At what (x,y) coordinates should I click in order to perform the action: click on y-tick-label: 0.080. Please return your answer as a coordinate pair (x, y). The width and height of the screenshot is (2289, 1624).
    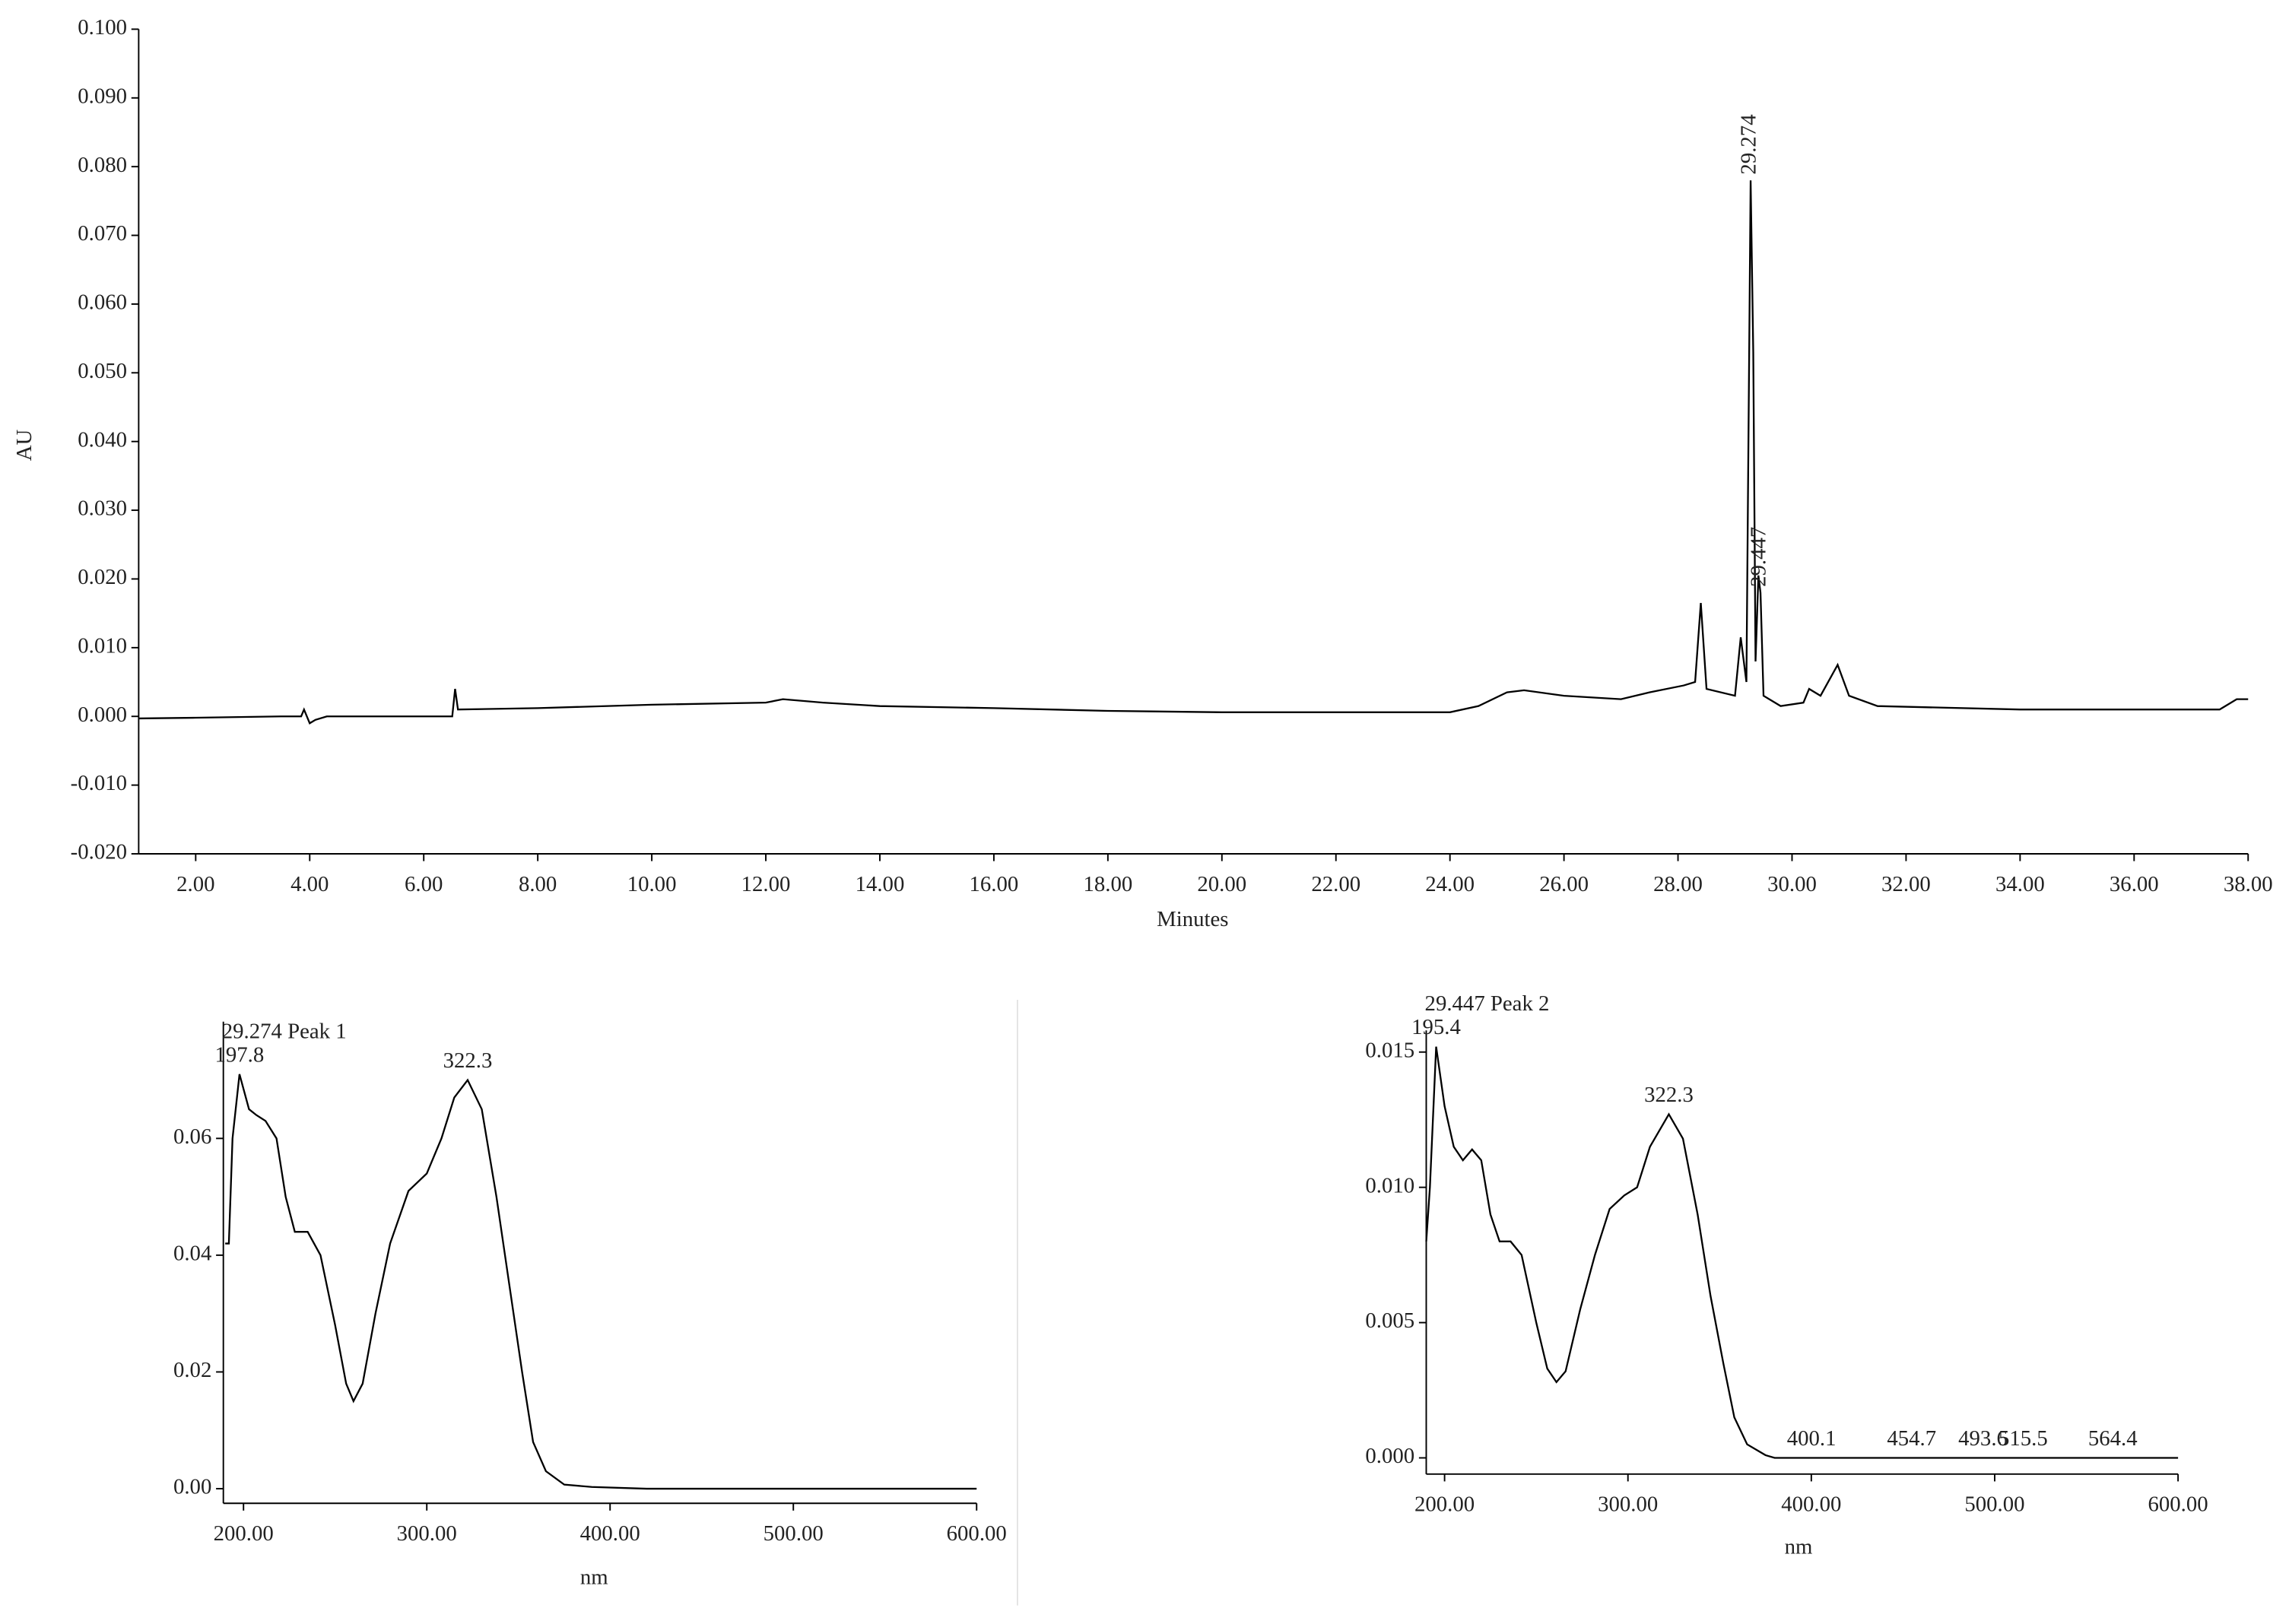
    Looking at the image, I should click on (103, 165).